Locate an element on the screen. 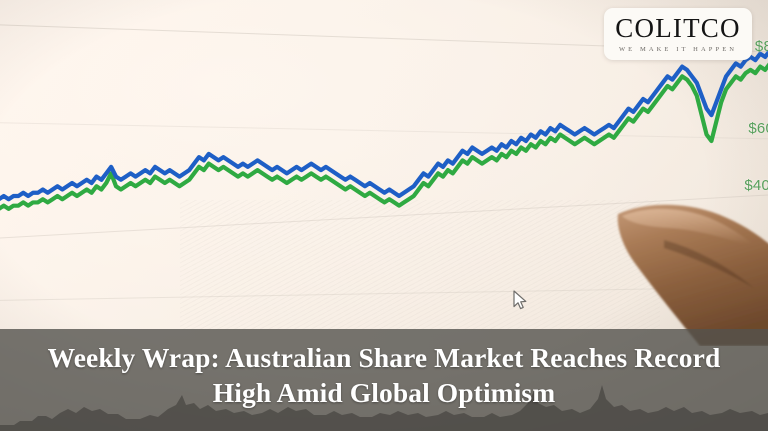  city-skyline-silhouette is located at coordinates (384, 408).